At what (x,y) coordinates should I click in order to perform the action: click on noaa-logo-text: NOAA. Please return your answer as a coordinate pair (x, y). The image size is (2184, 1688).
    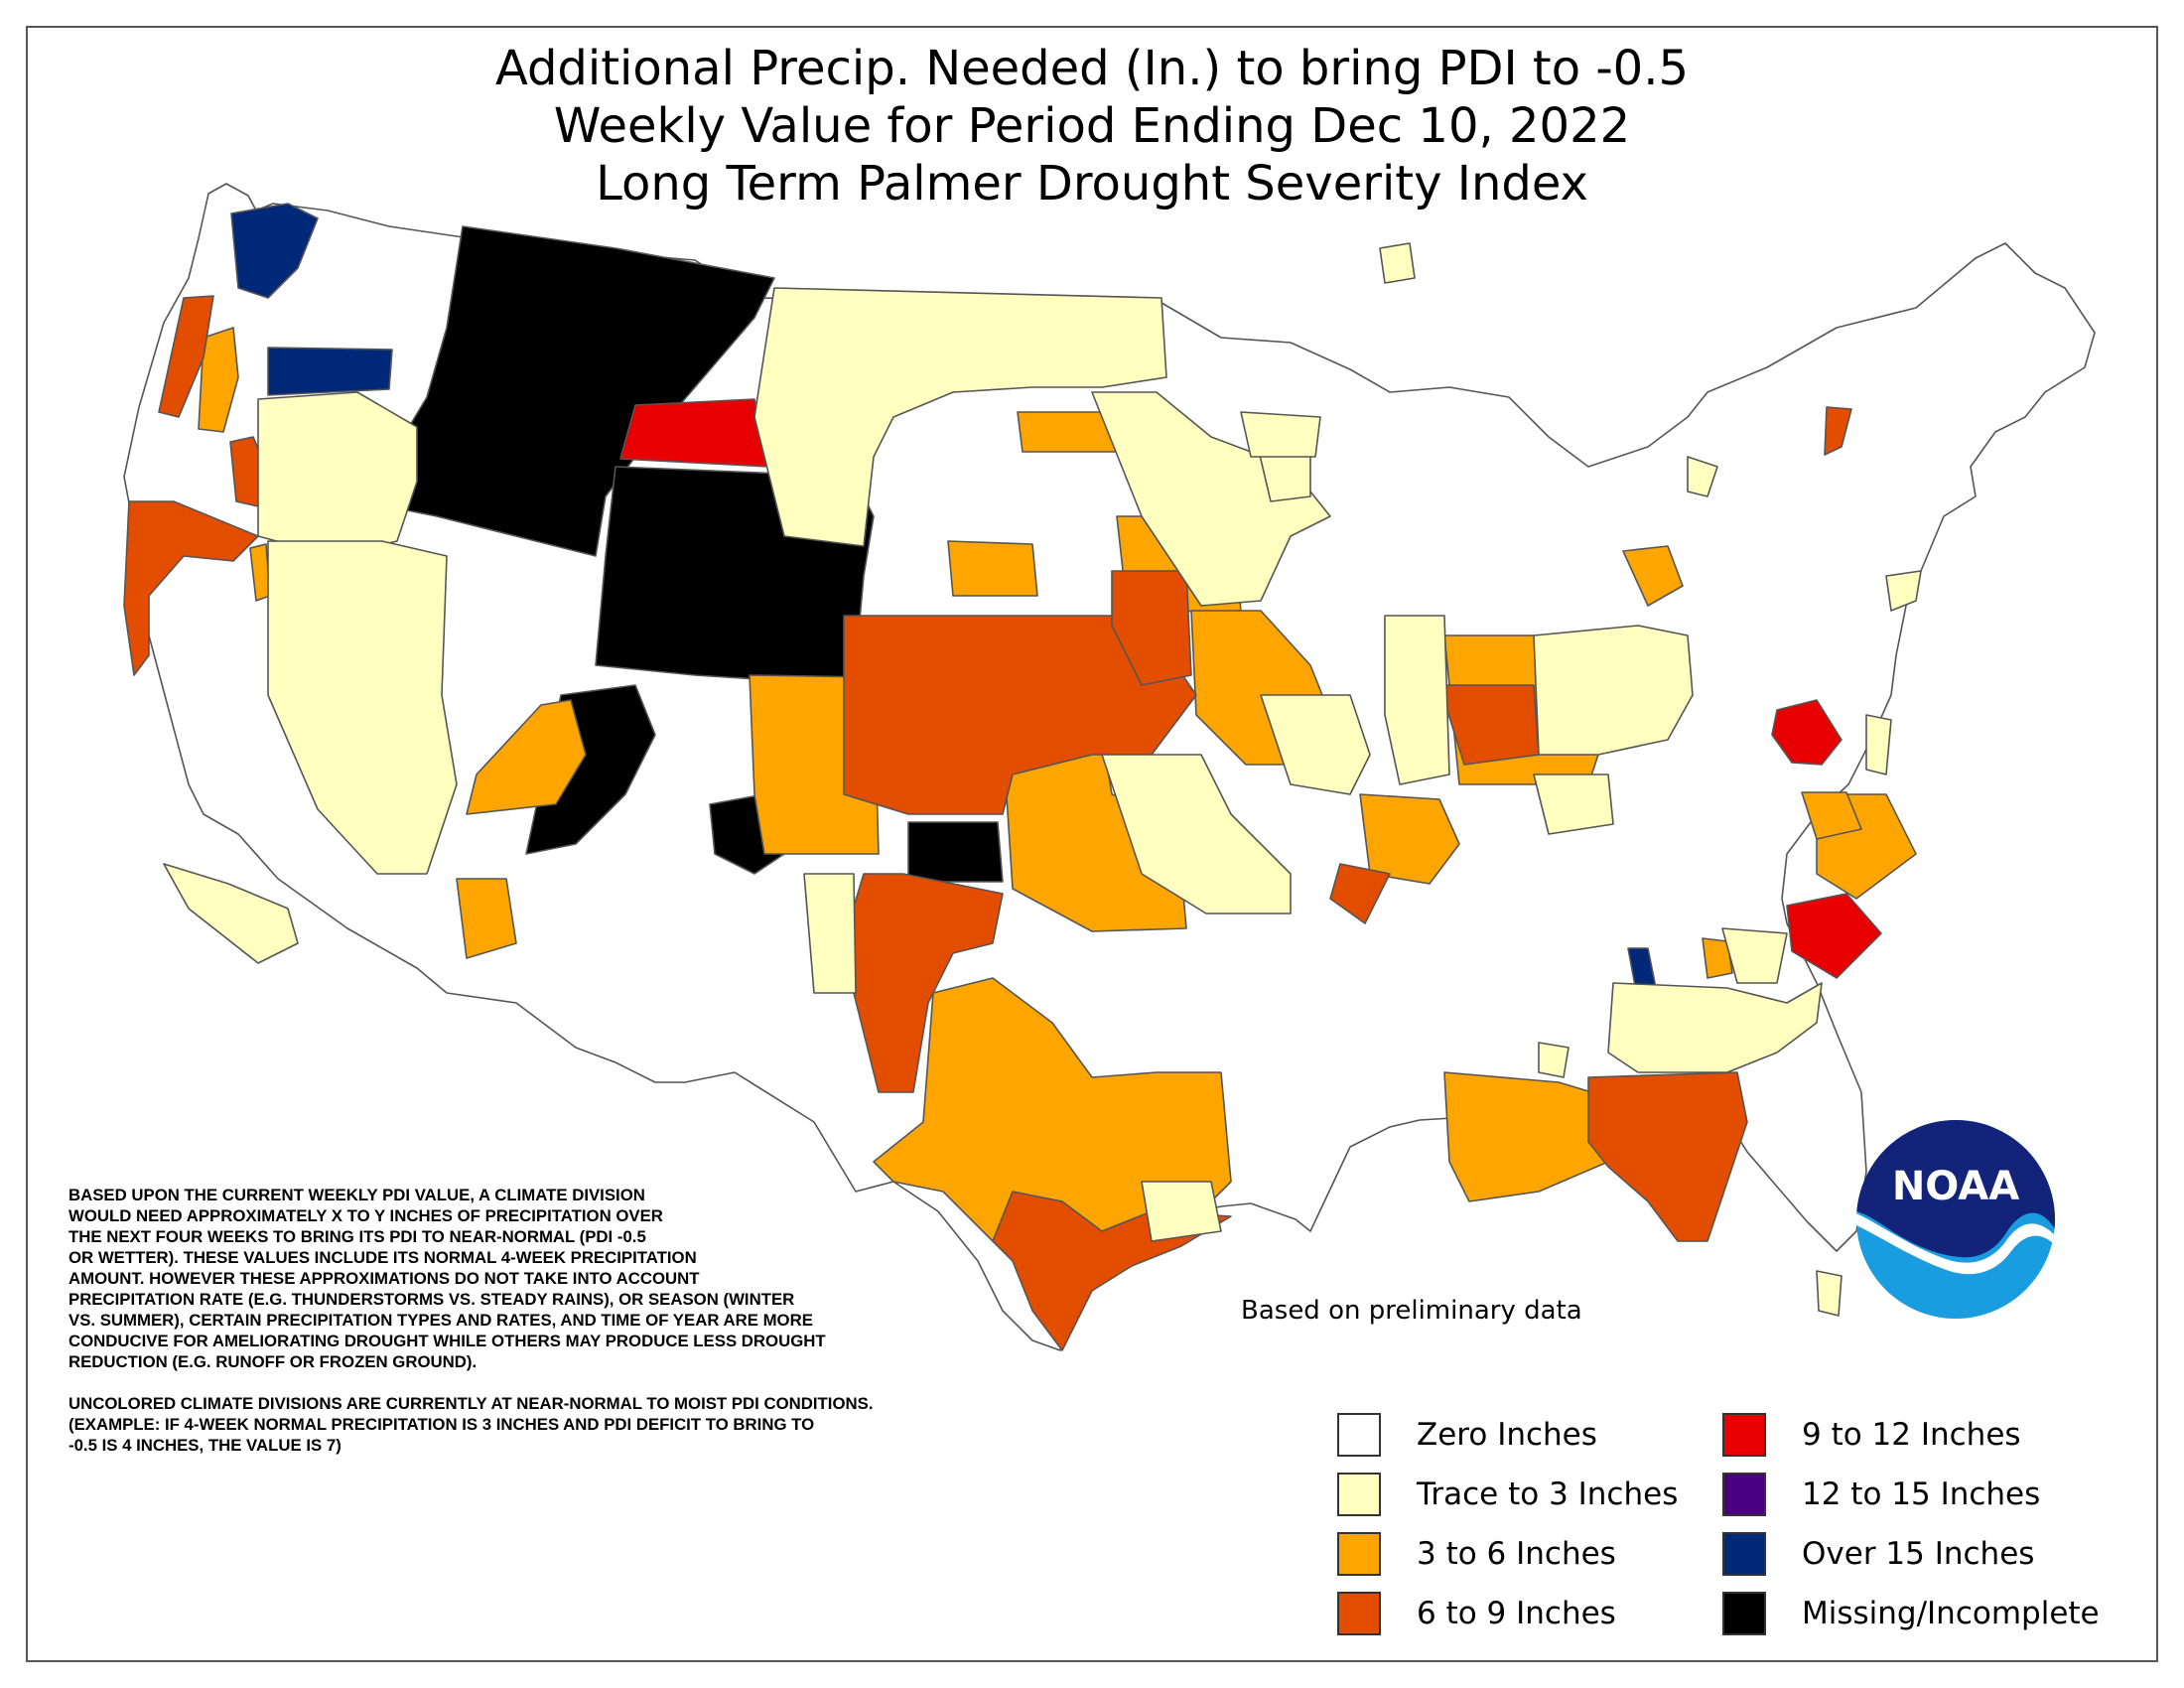
    Looking at the image, I should click on (1955, 1186).